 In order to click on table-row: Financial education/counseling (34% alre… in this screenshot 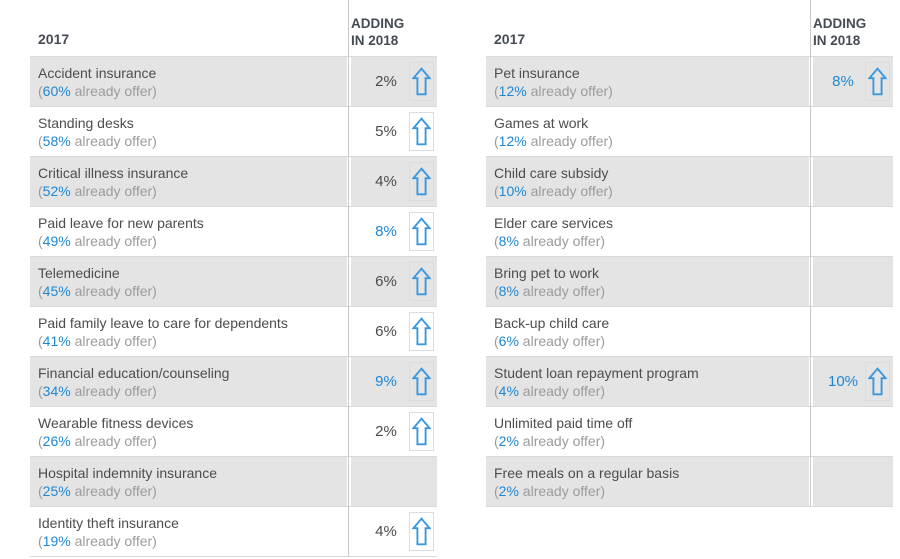, I will do `click(233, 382)`.